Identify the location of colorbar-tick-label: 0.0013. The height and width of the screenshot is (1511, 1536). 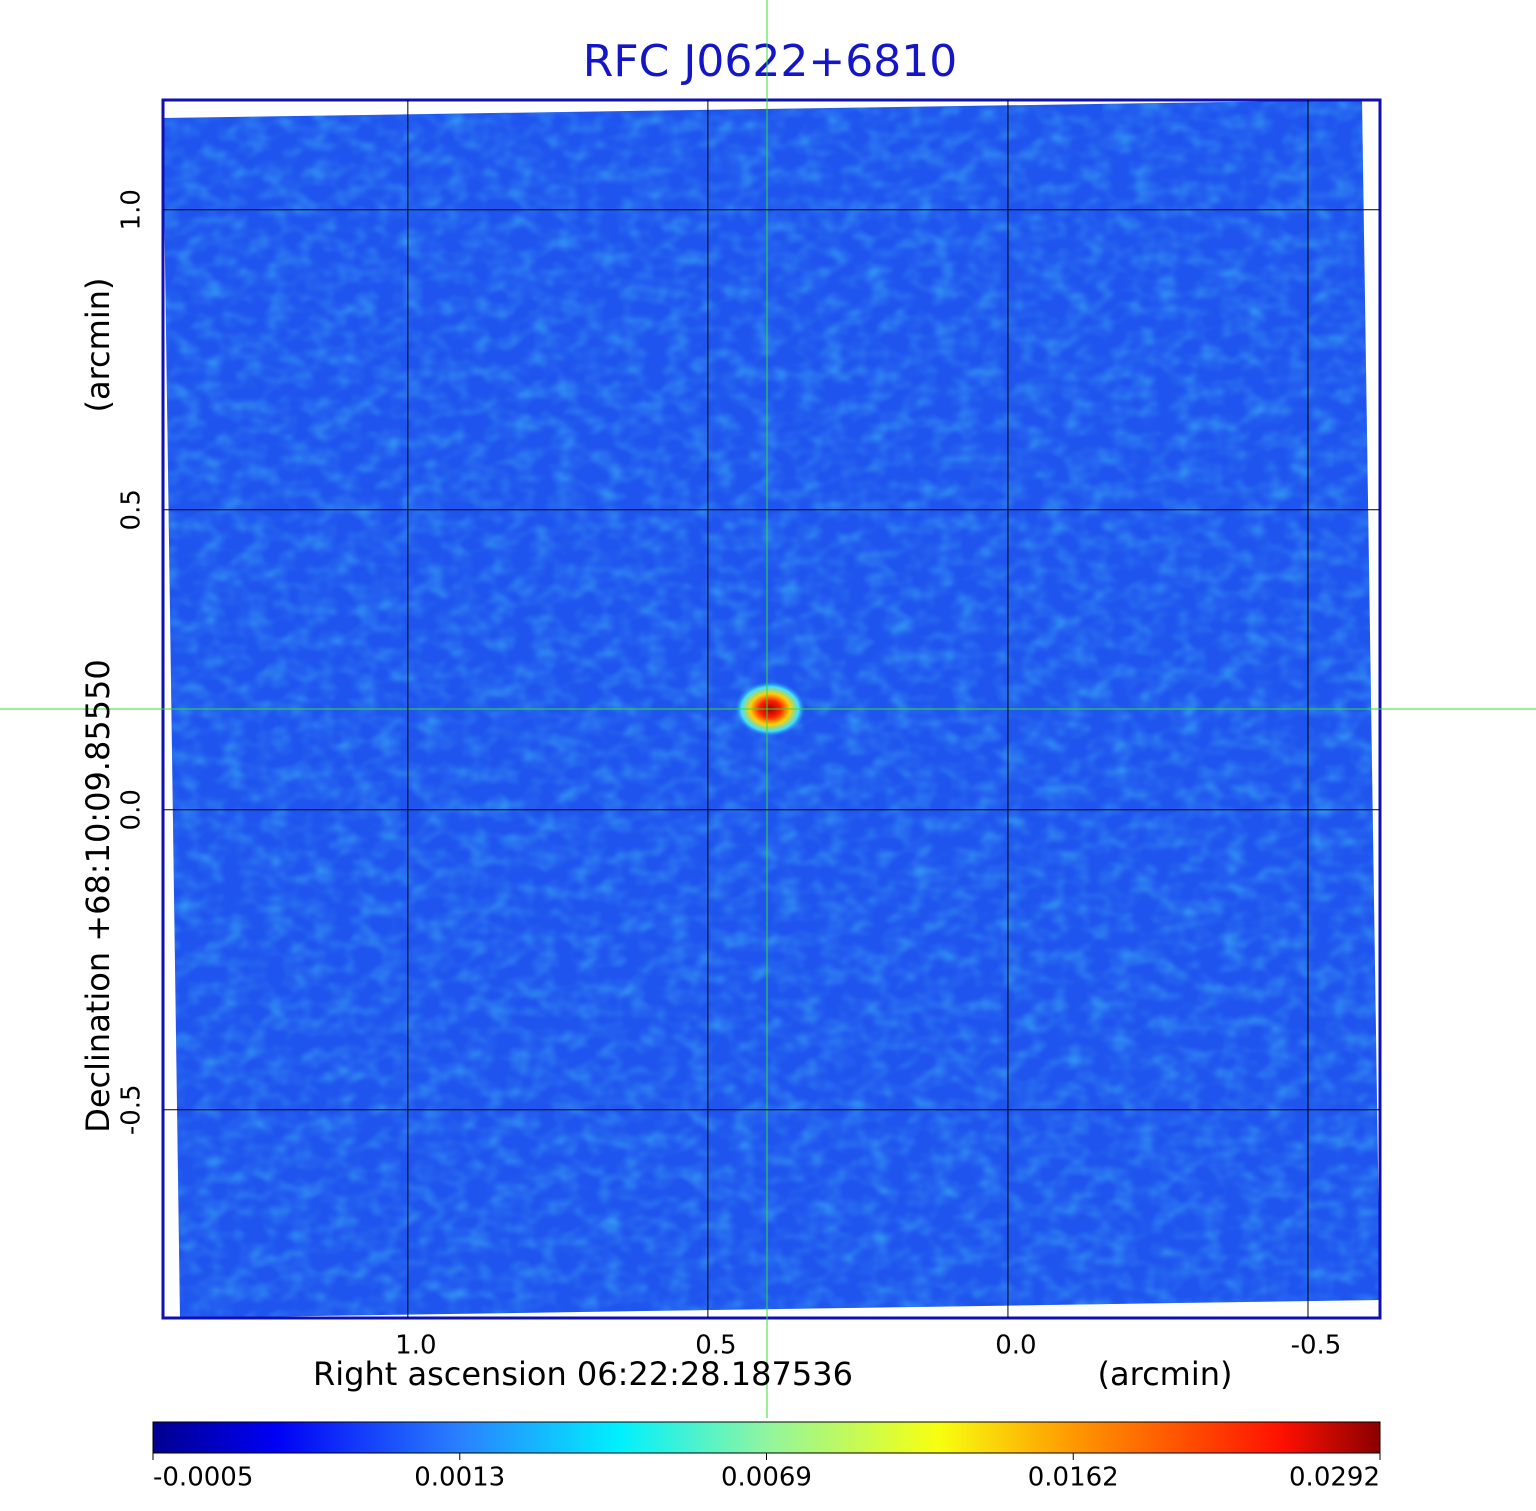
(459, 1478).